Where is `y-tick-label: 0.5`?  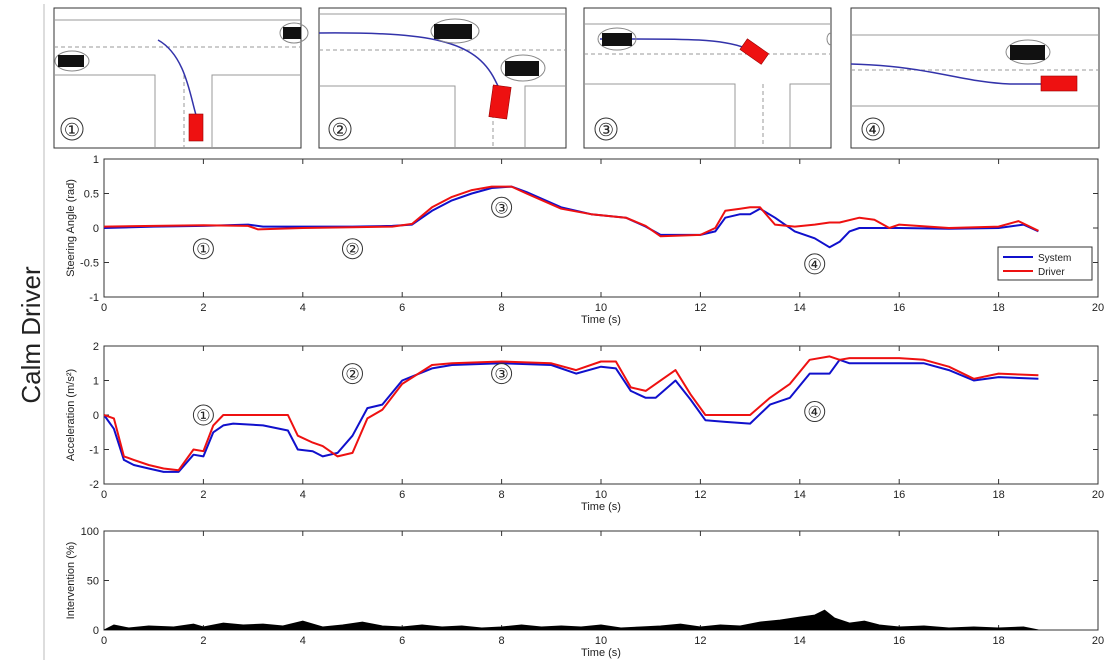 y-tick-label: 0.5 is located at coordinates (91, 195).